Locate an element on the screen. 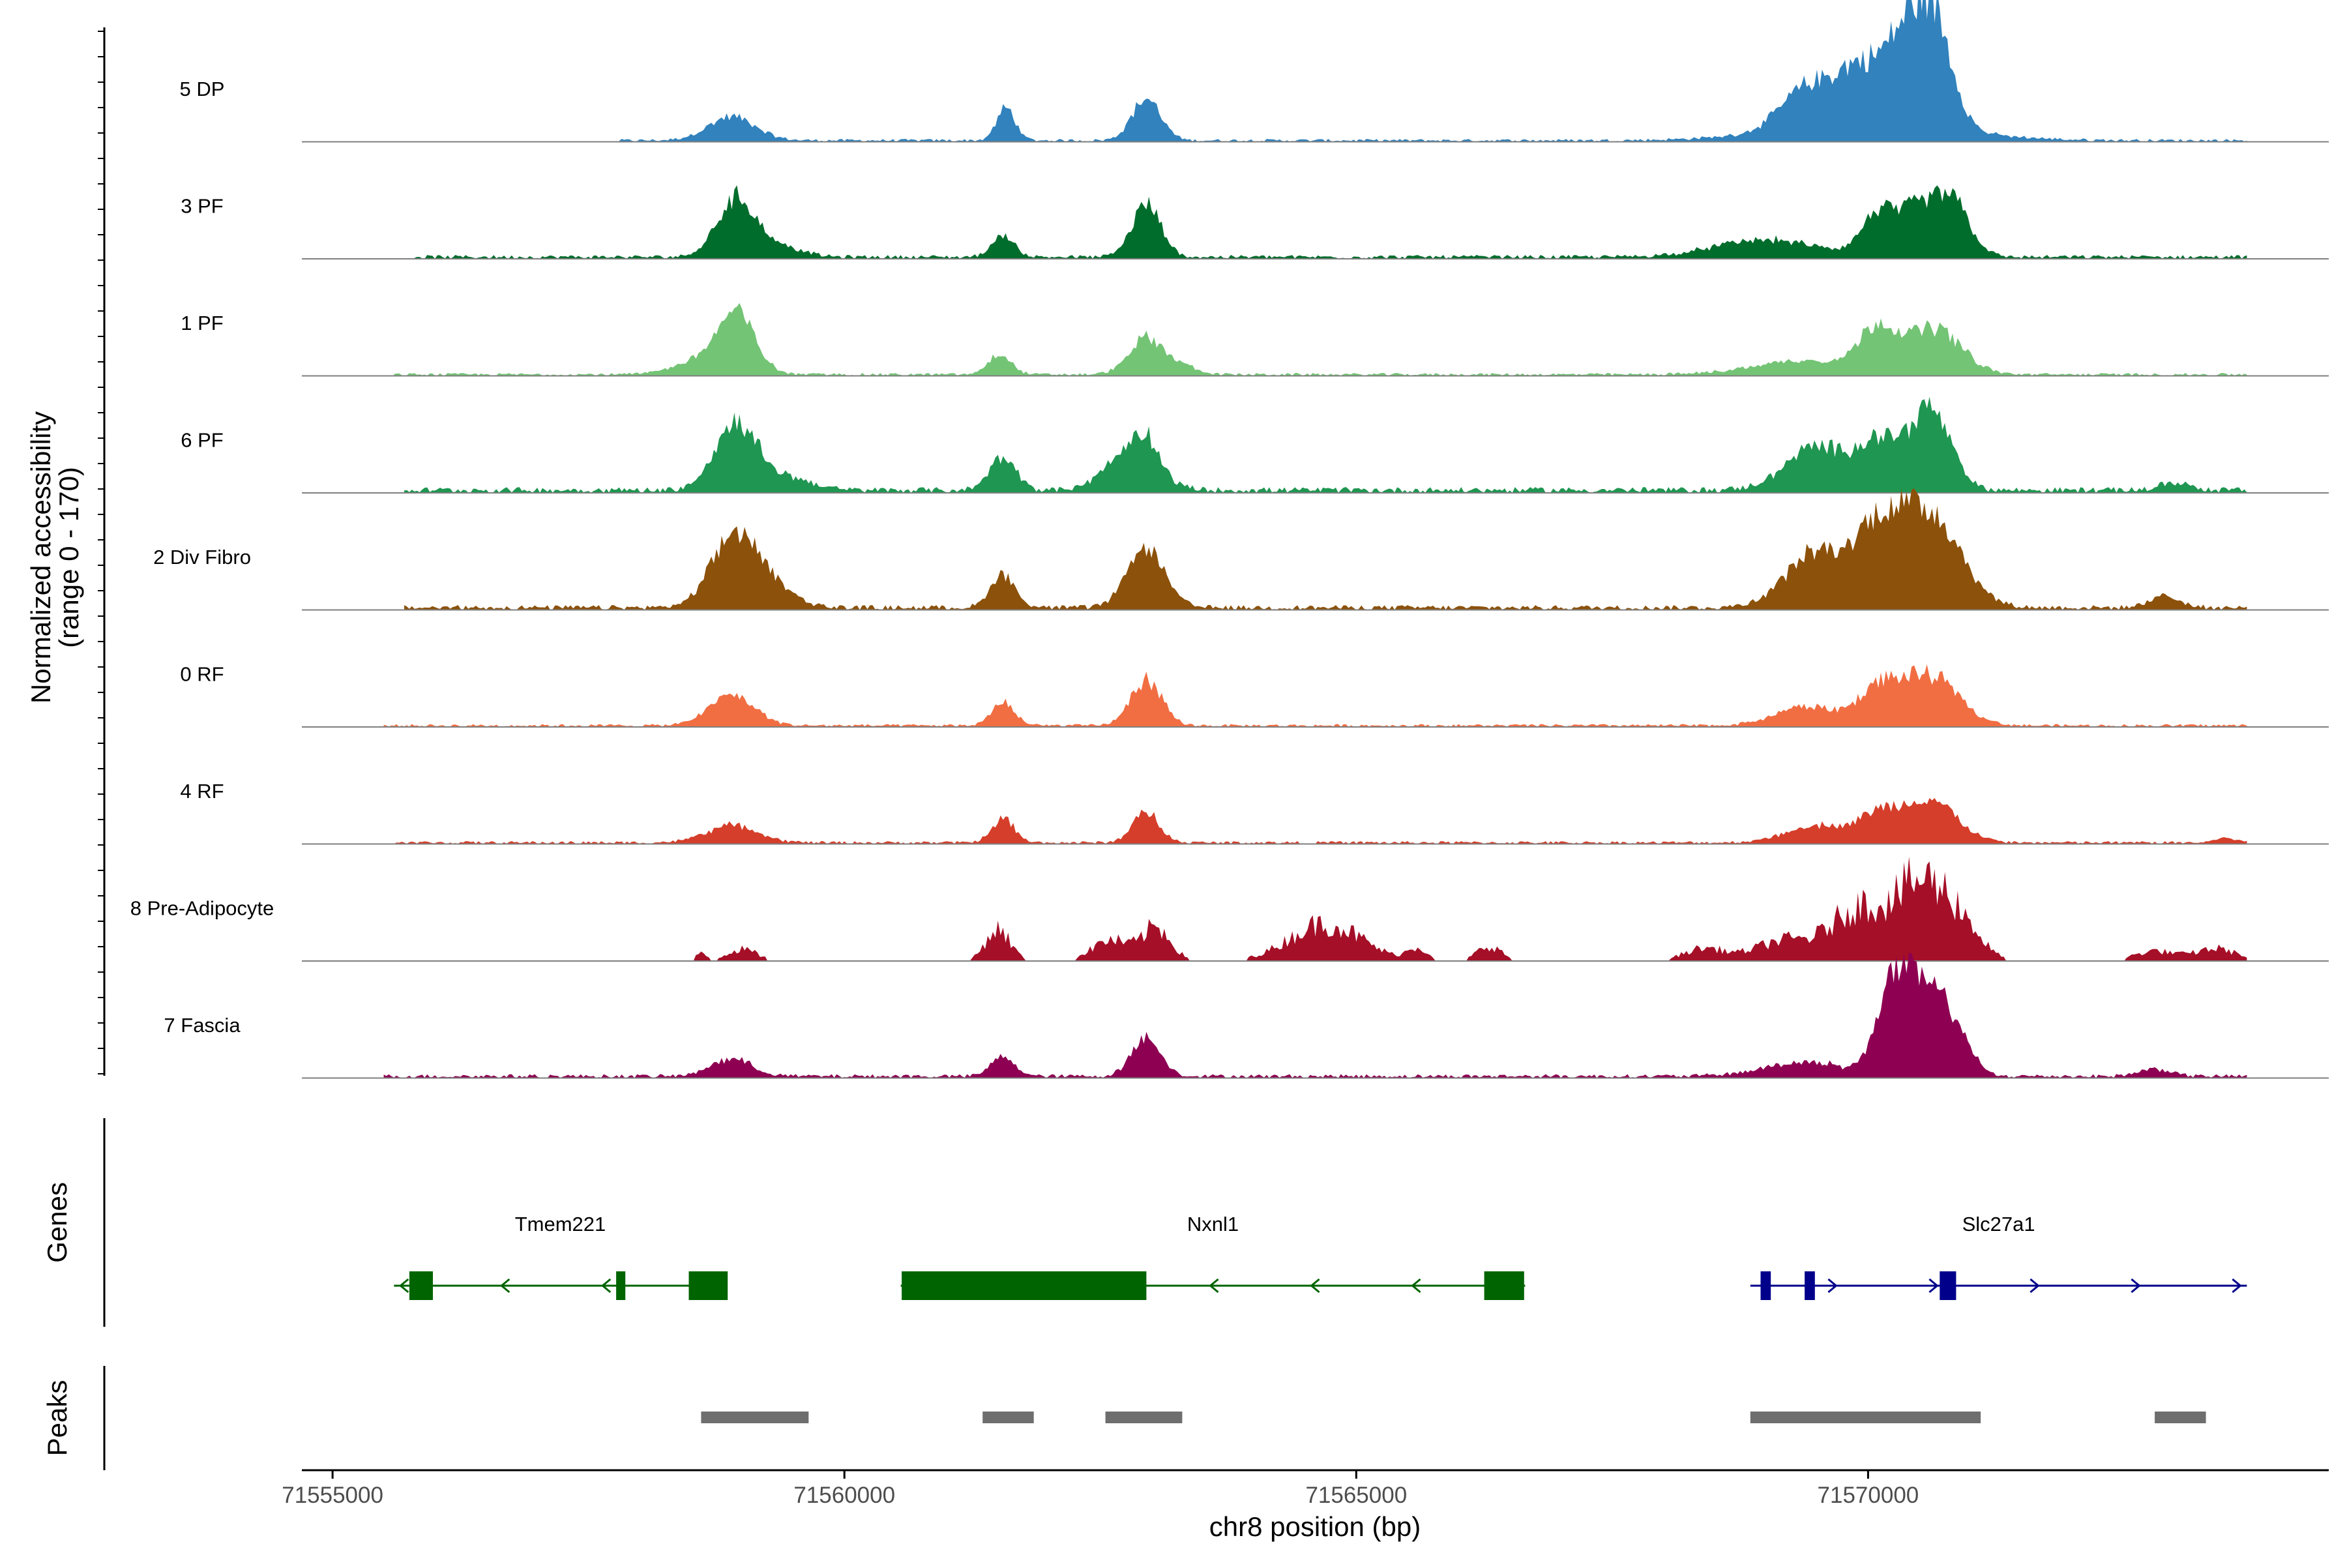 Image resolution: width=2347 pixels, height=1568 pixels. track-label: 6 PF is located at coordinates (202, 440).